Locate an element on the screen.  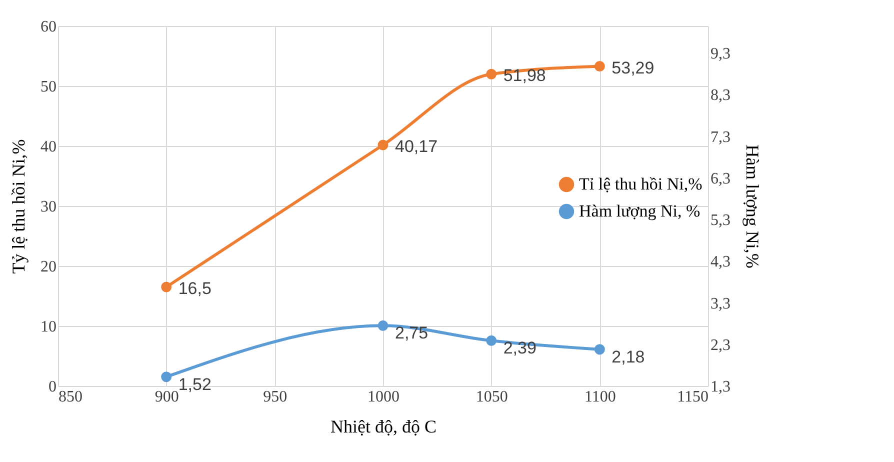
data-label: 16,5 is located at coordinates (195, 288).